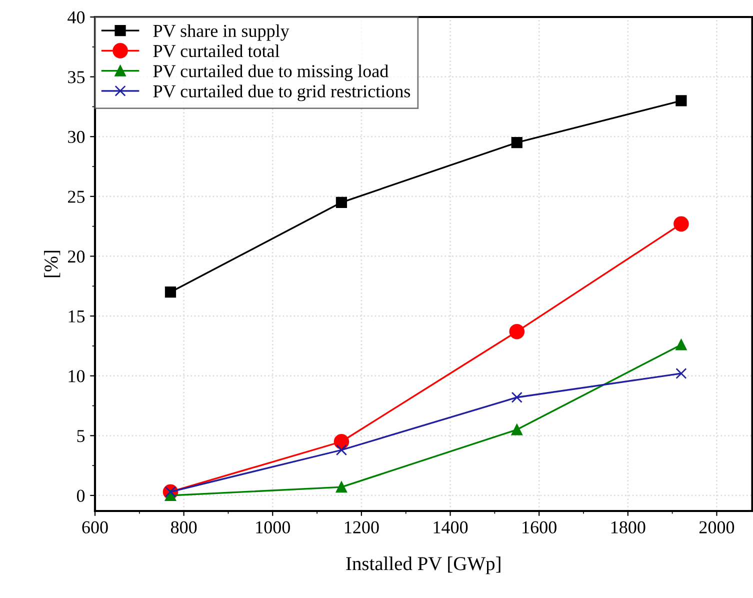 This screenshot has width=753, height=598. What do you see at coordinates (76, 137) in the screenshot?
I see `y-tick-label: 30` at bounding box center [76, 137].